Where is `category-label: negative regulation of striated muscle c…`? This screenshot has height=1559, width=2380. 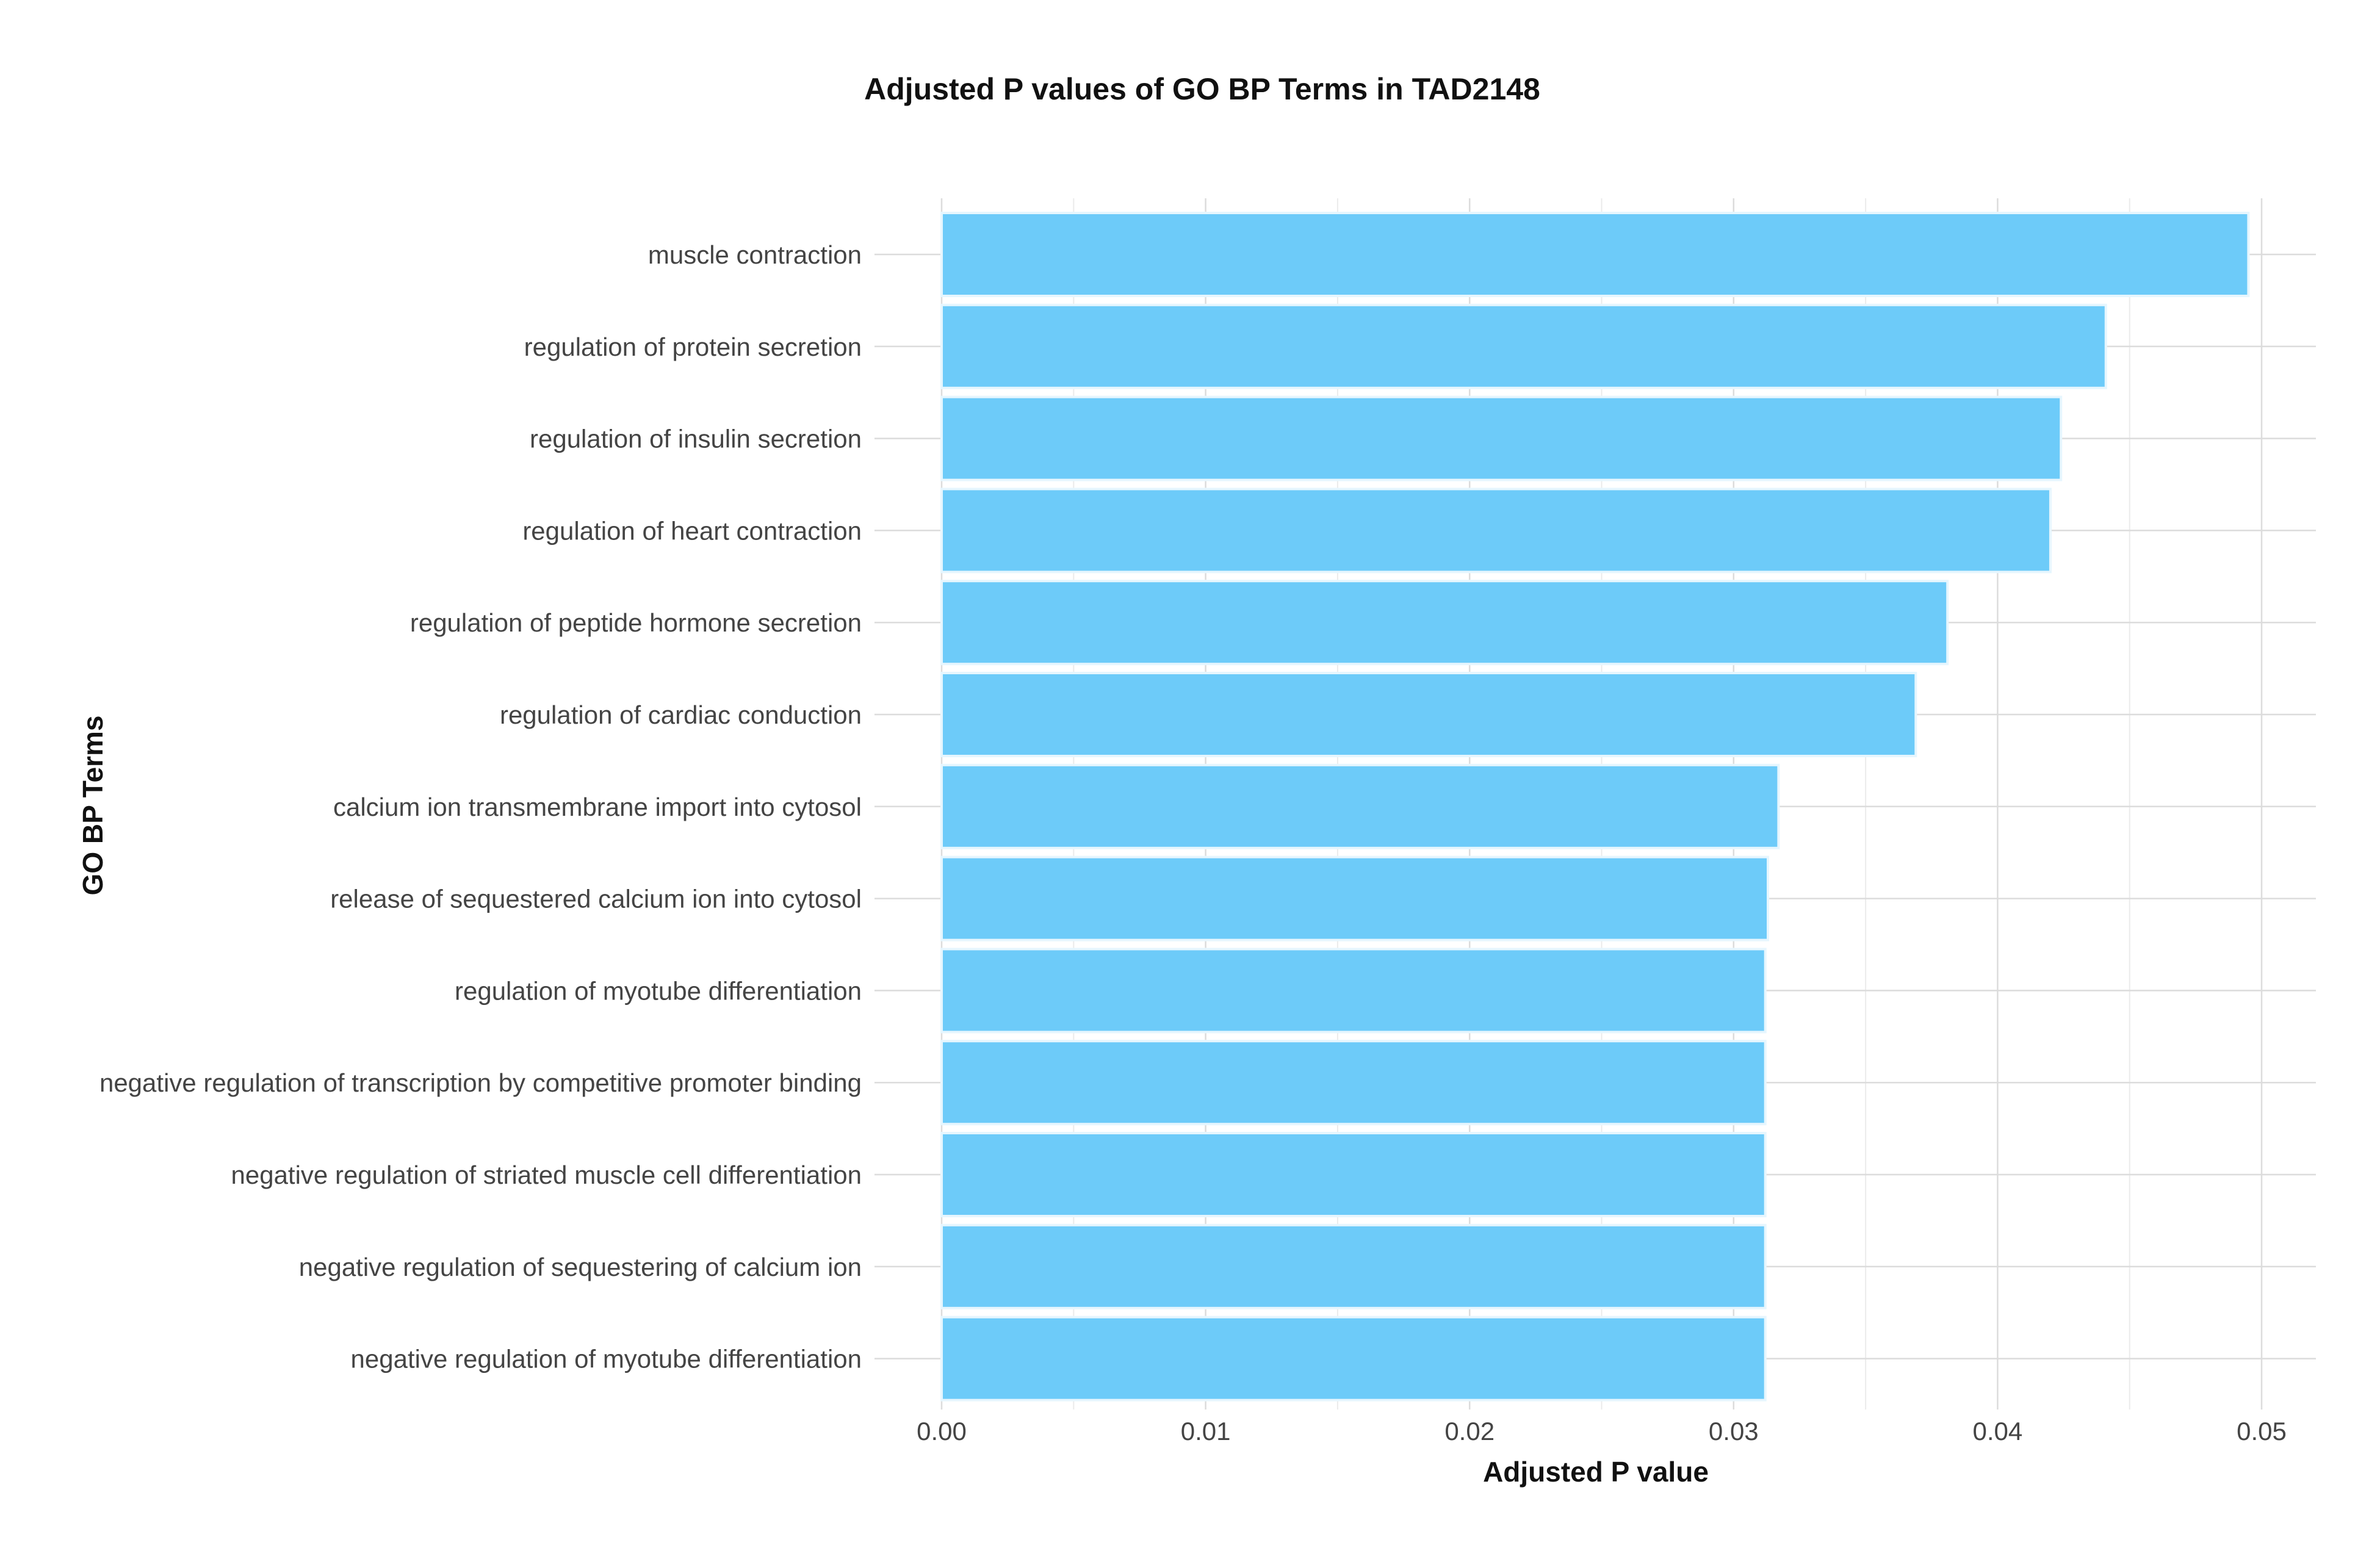
category-label: negative regulation of striated muscle c… is located at coordinates (546, 1175).